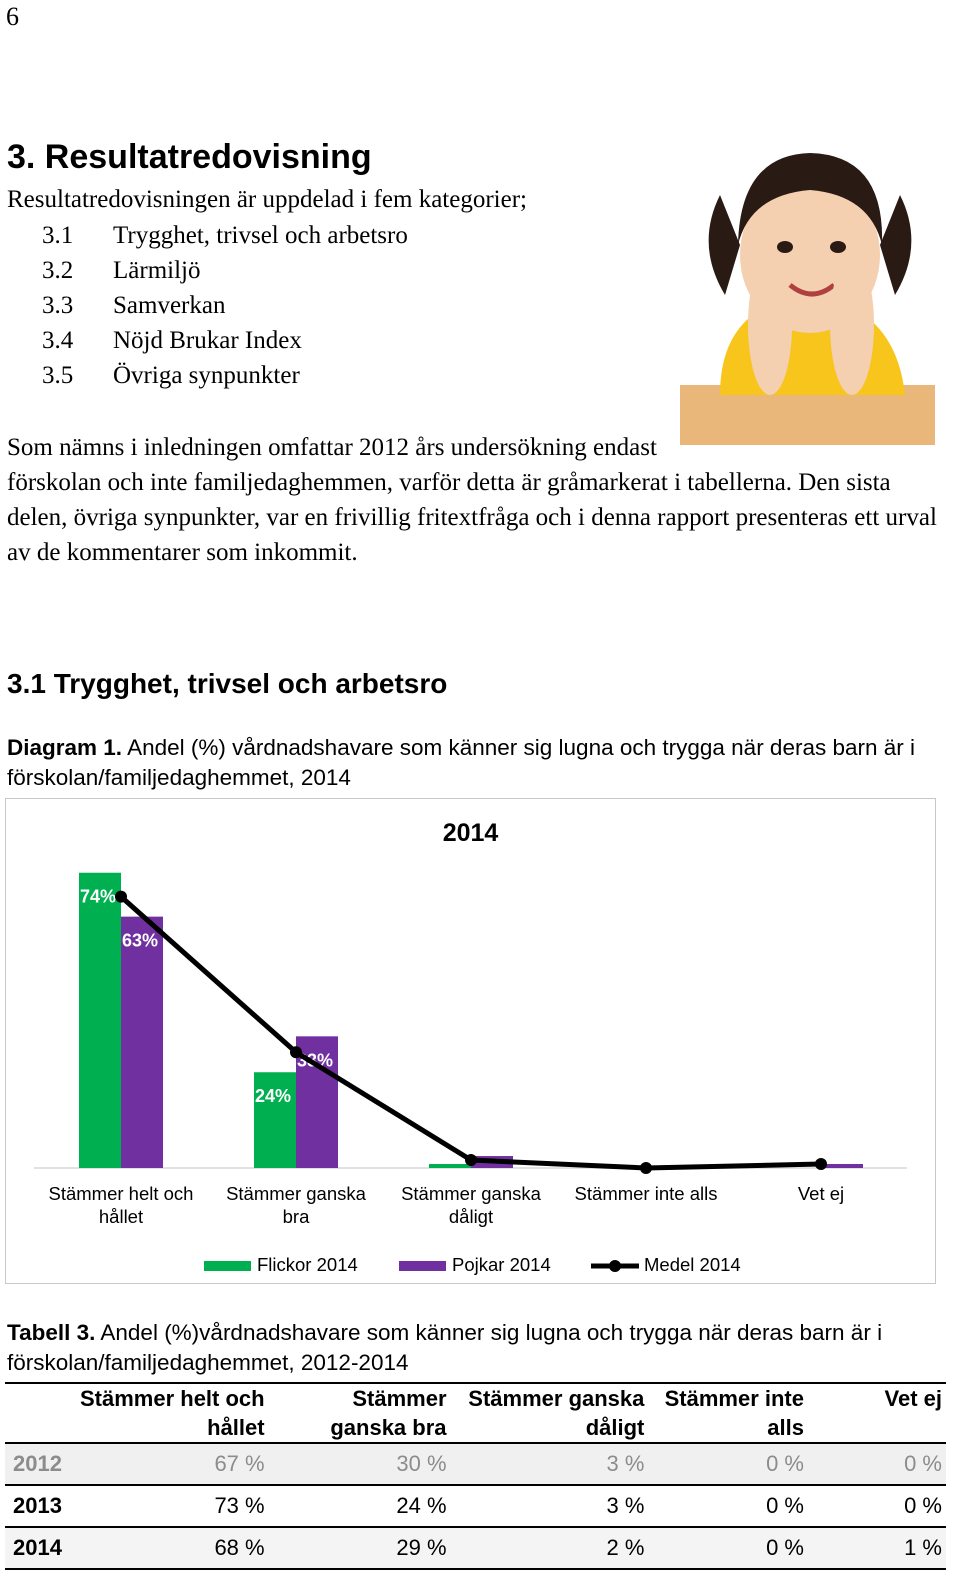  What do you see at coordinates (734, 1413) in the screenshot?
I see `table-header-cell: Stämmer inte alls` at bounding box center [734, 1413].